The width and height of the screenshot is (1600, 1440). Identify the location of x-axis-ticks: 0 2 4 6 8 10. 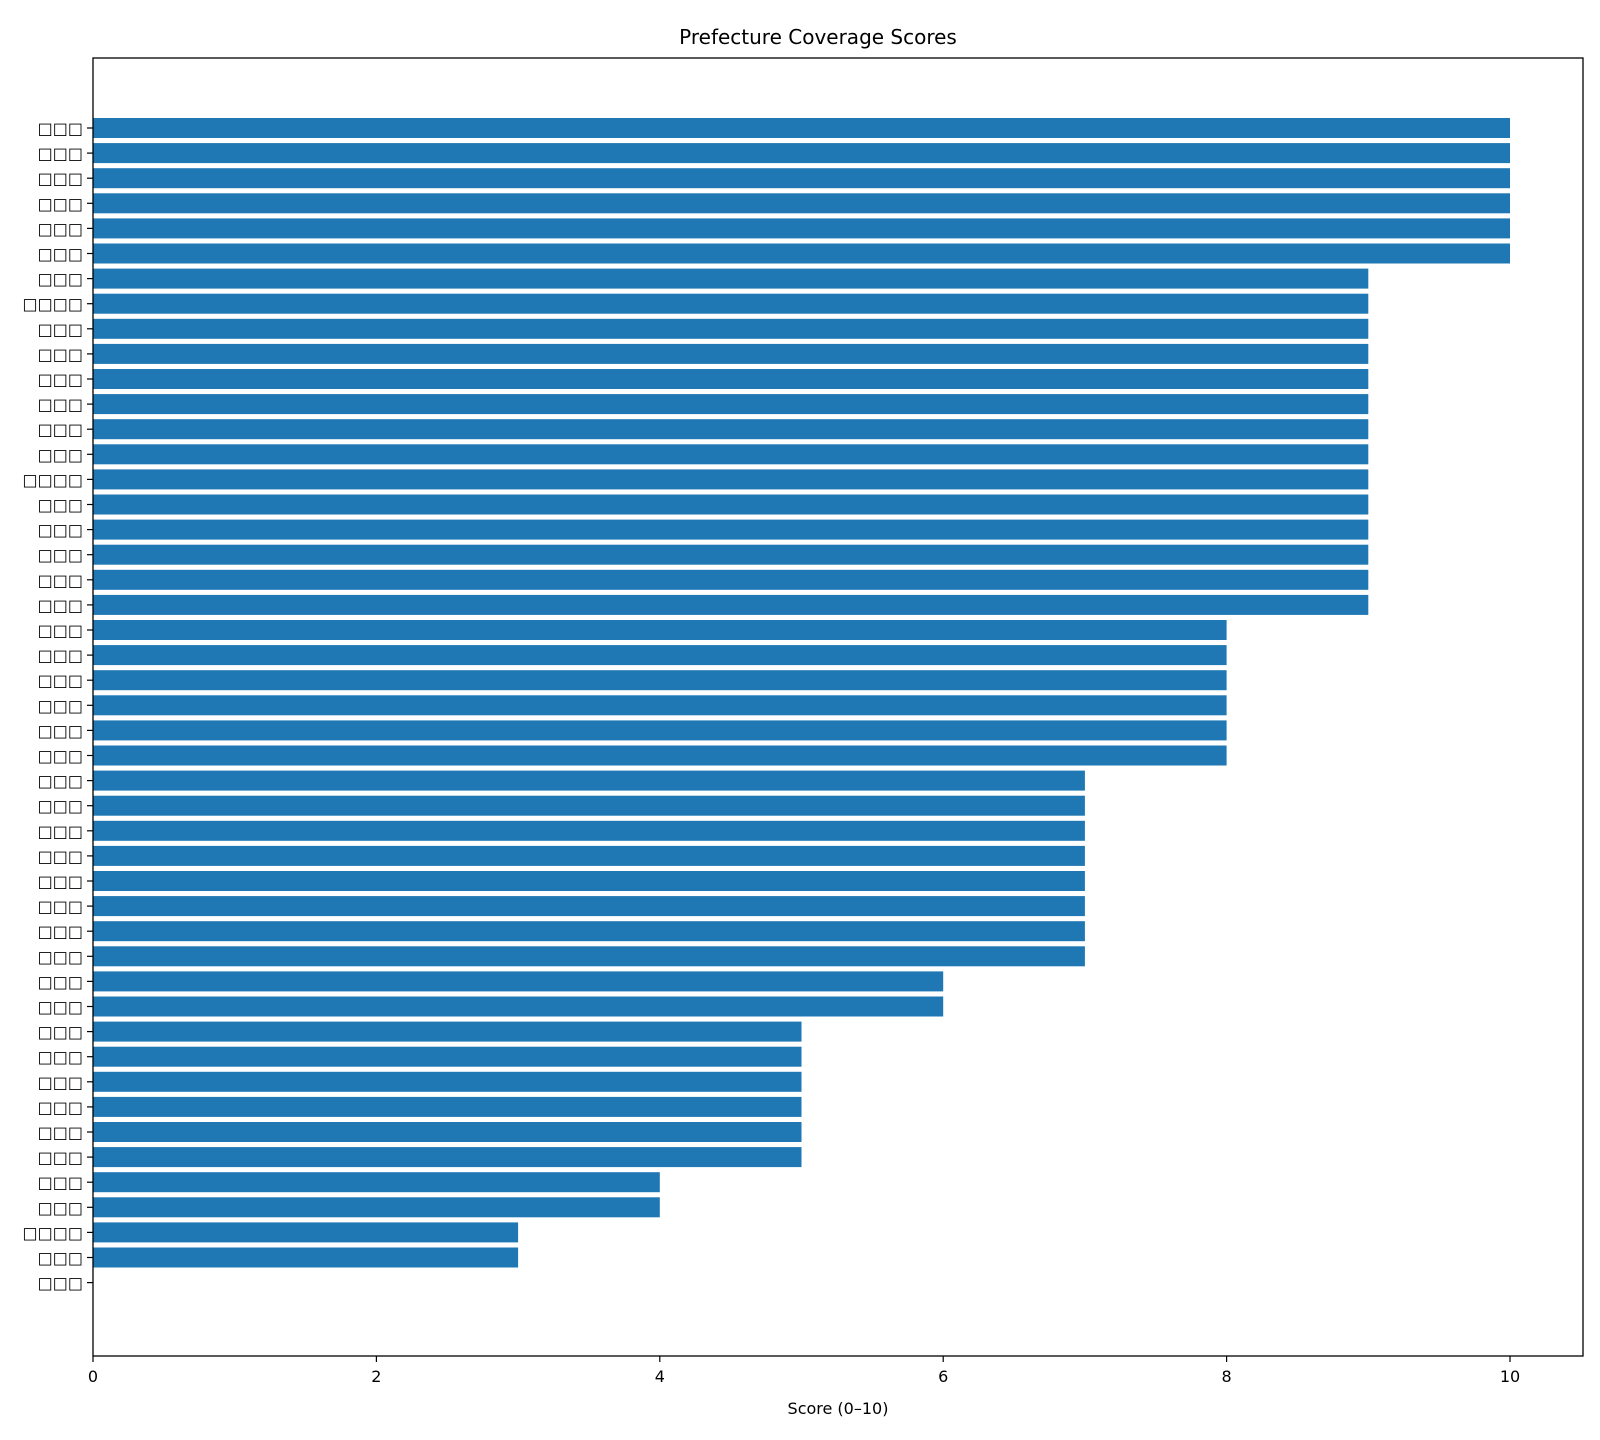
(804, 1371).